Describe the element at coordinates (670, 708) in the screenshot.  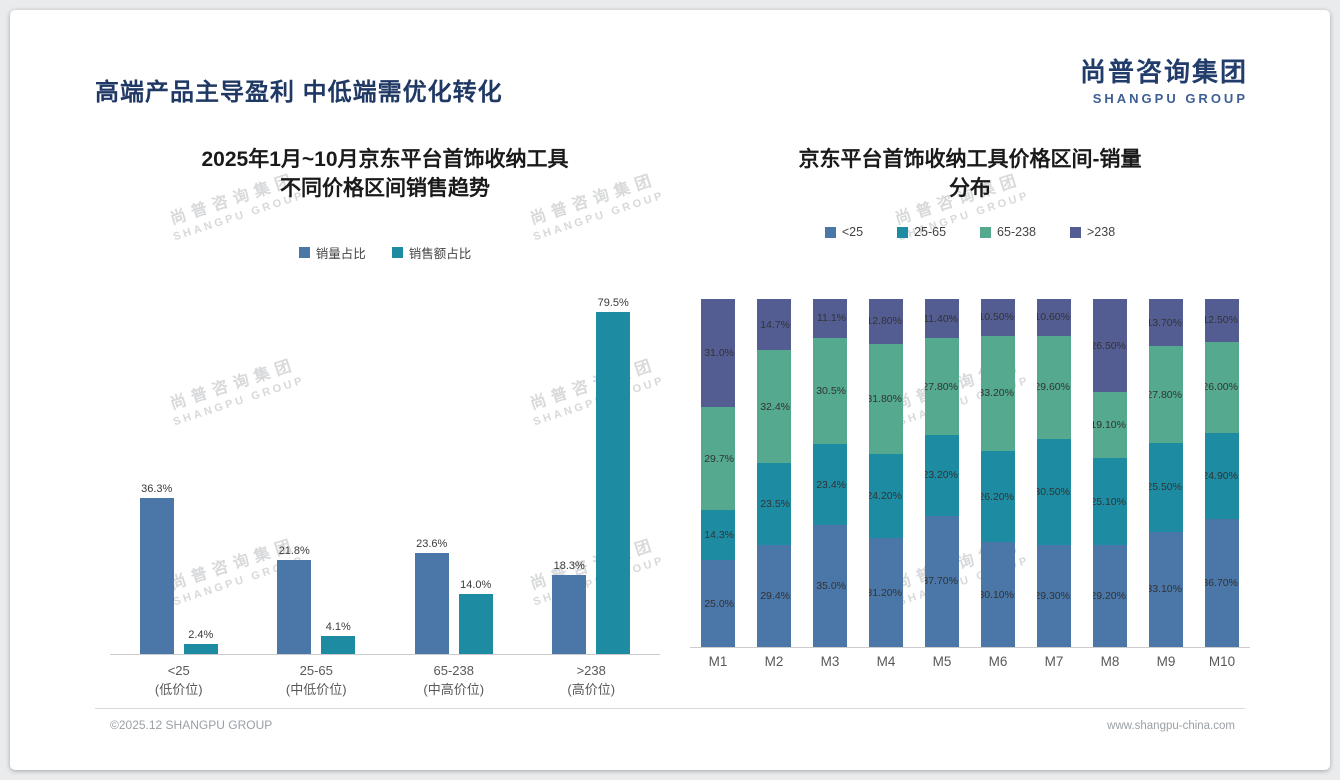
I see `footer-divider` at that location.